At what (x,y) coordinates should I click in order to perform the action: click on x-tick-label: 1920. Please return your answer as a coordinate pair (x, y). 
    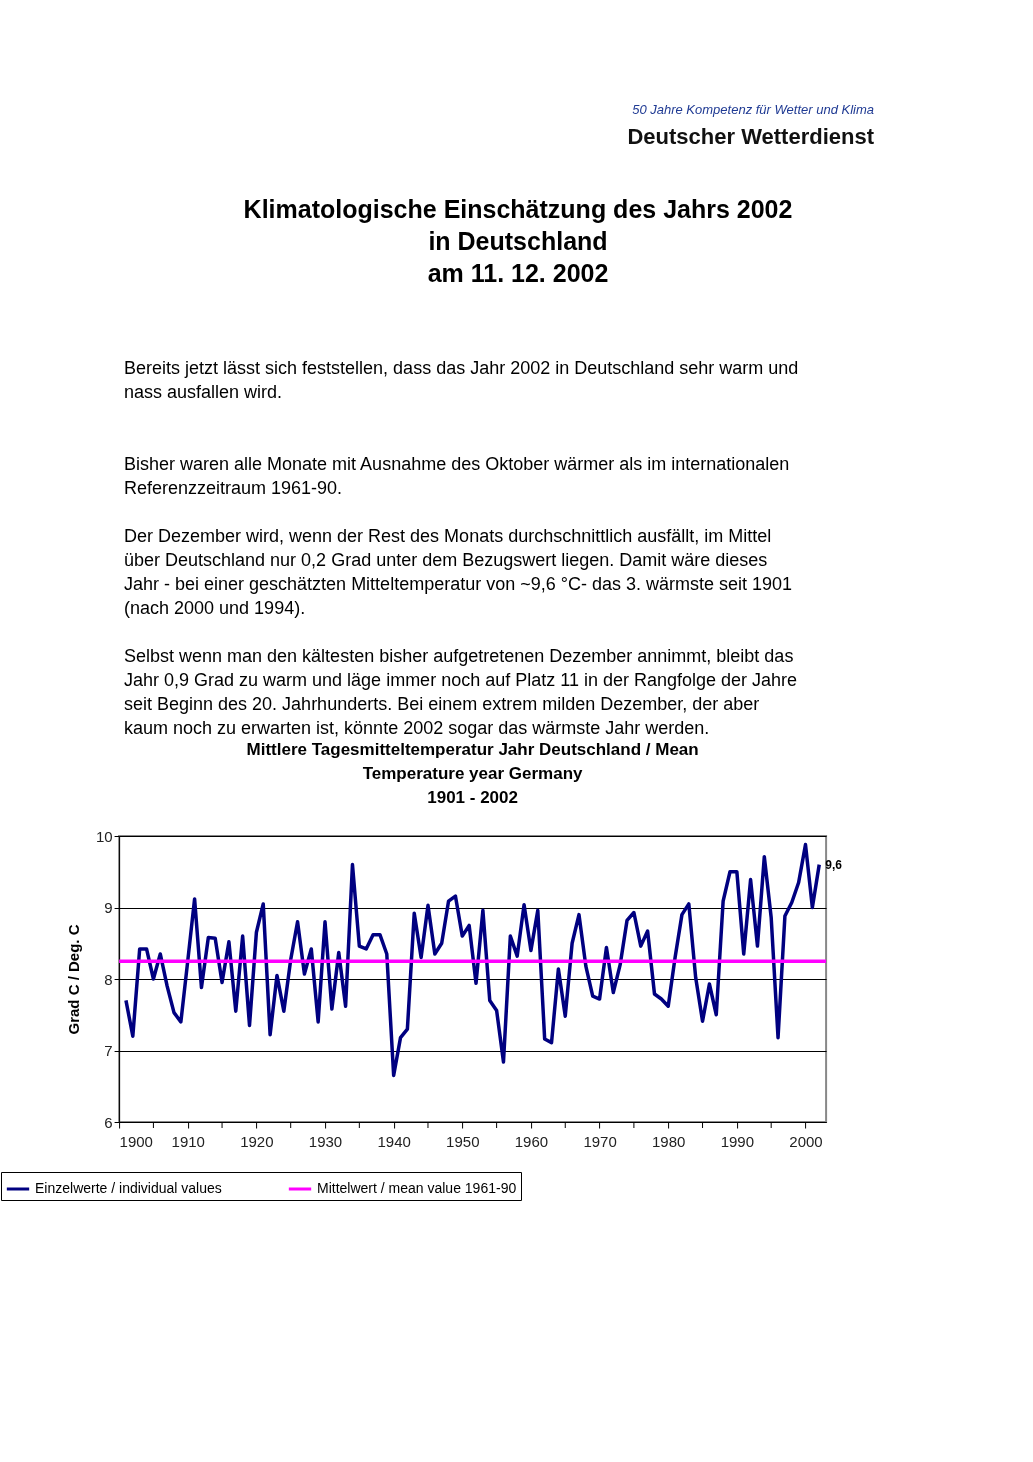
    Looking at the image, I should click on (257, 1141).